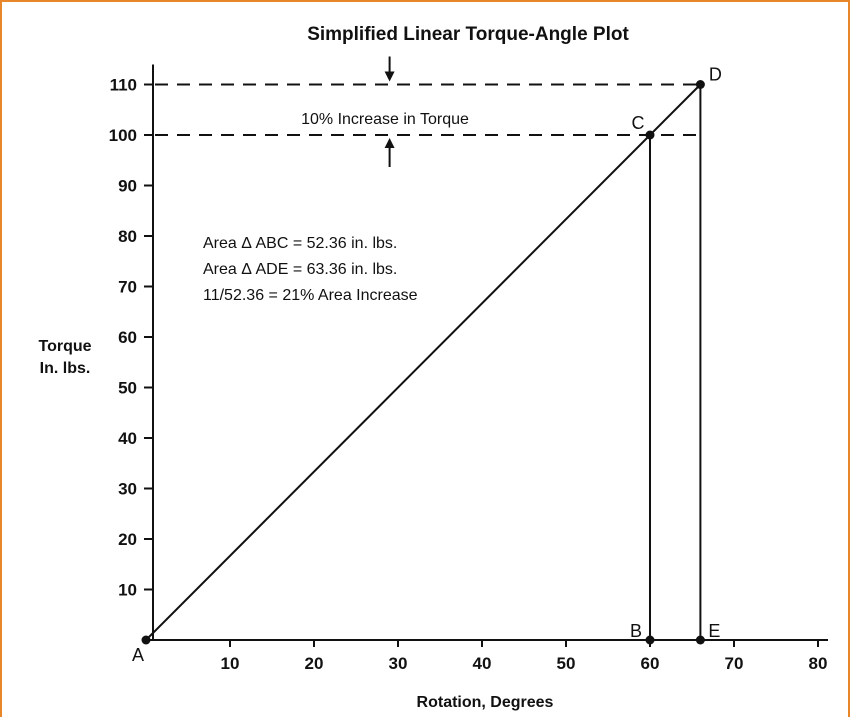 The width and height of the screenshot is (854, 717). What do you see at coordinates (638, 123) in the screenshot?
I see `point-label-c: C` at bounding box center [638, 123].